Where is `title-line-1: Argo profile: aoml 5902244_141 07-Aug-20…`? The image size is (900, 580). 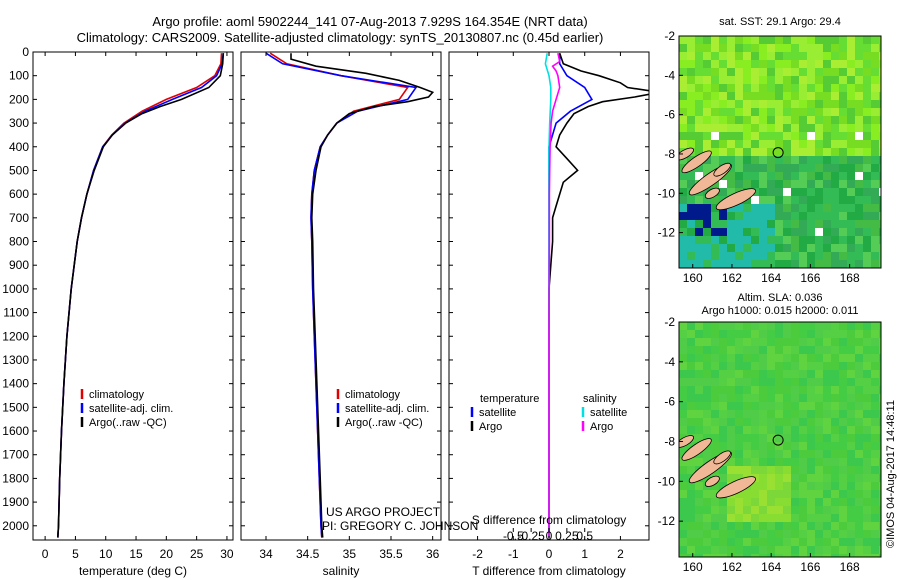
title-line-1: Argo profile: aoml 5902244_141 07-Aug-20… is located at coordinates (369, 21).